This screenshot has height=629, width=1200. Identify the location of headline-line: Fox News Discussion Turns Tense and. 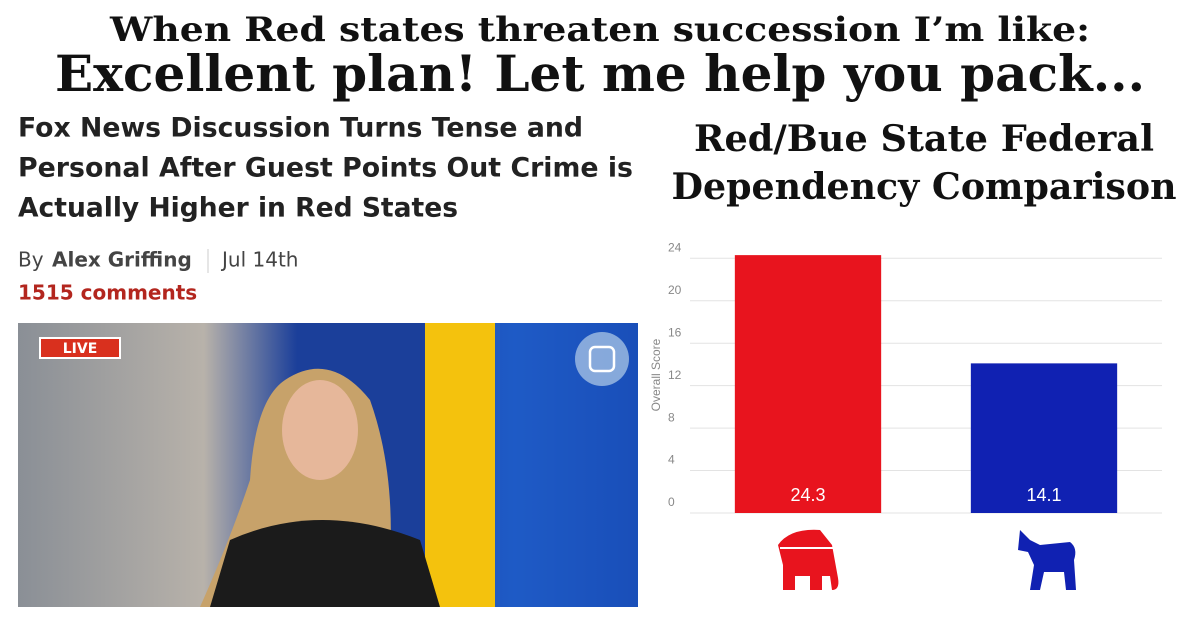
(300, 128).